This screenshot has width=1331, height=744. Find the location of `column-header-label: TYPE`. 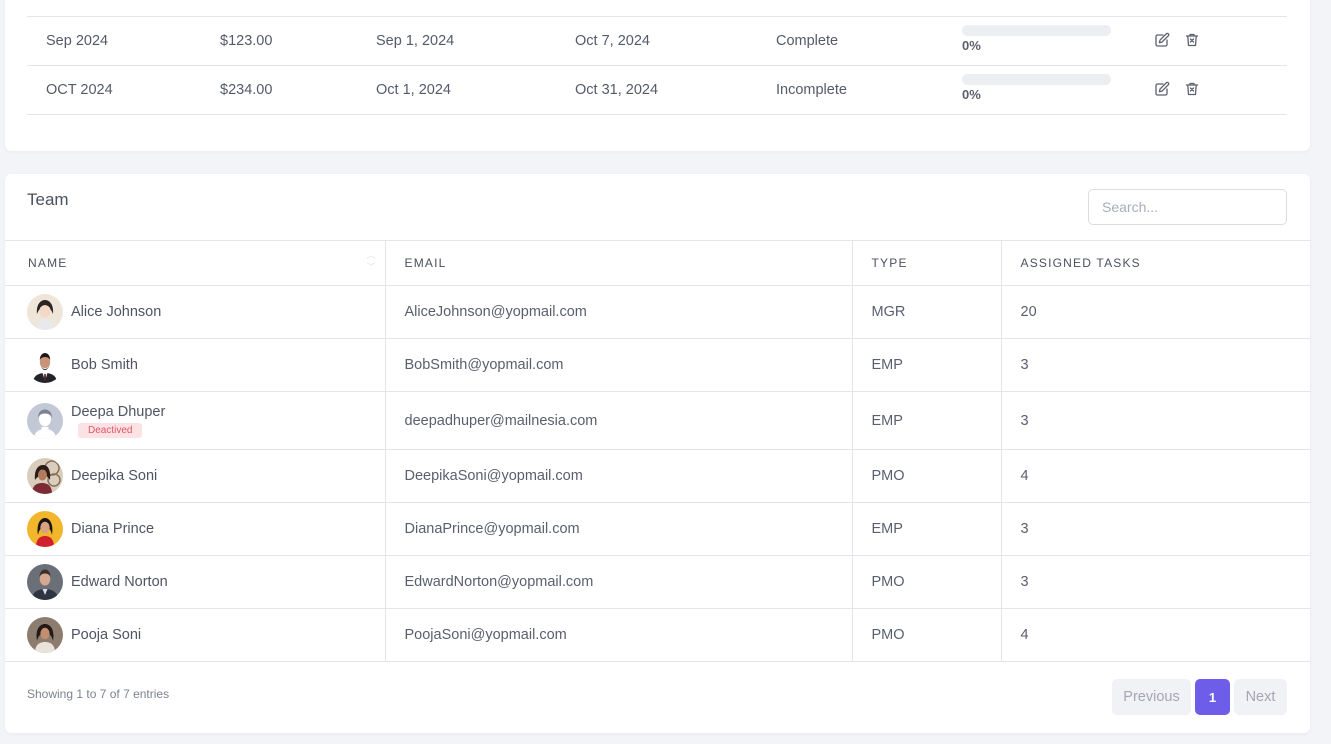

column-header-label: TYPE is located at coordinates (889, 263).